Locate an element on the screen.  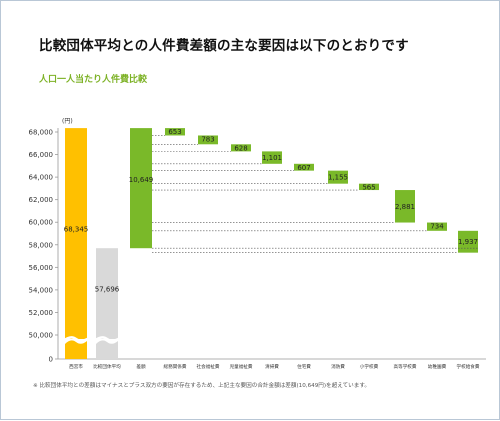
y-tick-label: 50,000 is located at coordinates (41, 336).